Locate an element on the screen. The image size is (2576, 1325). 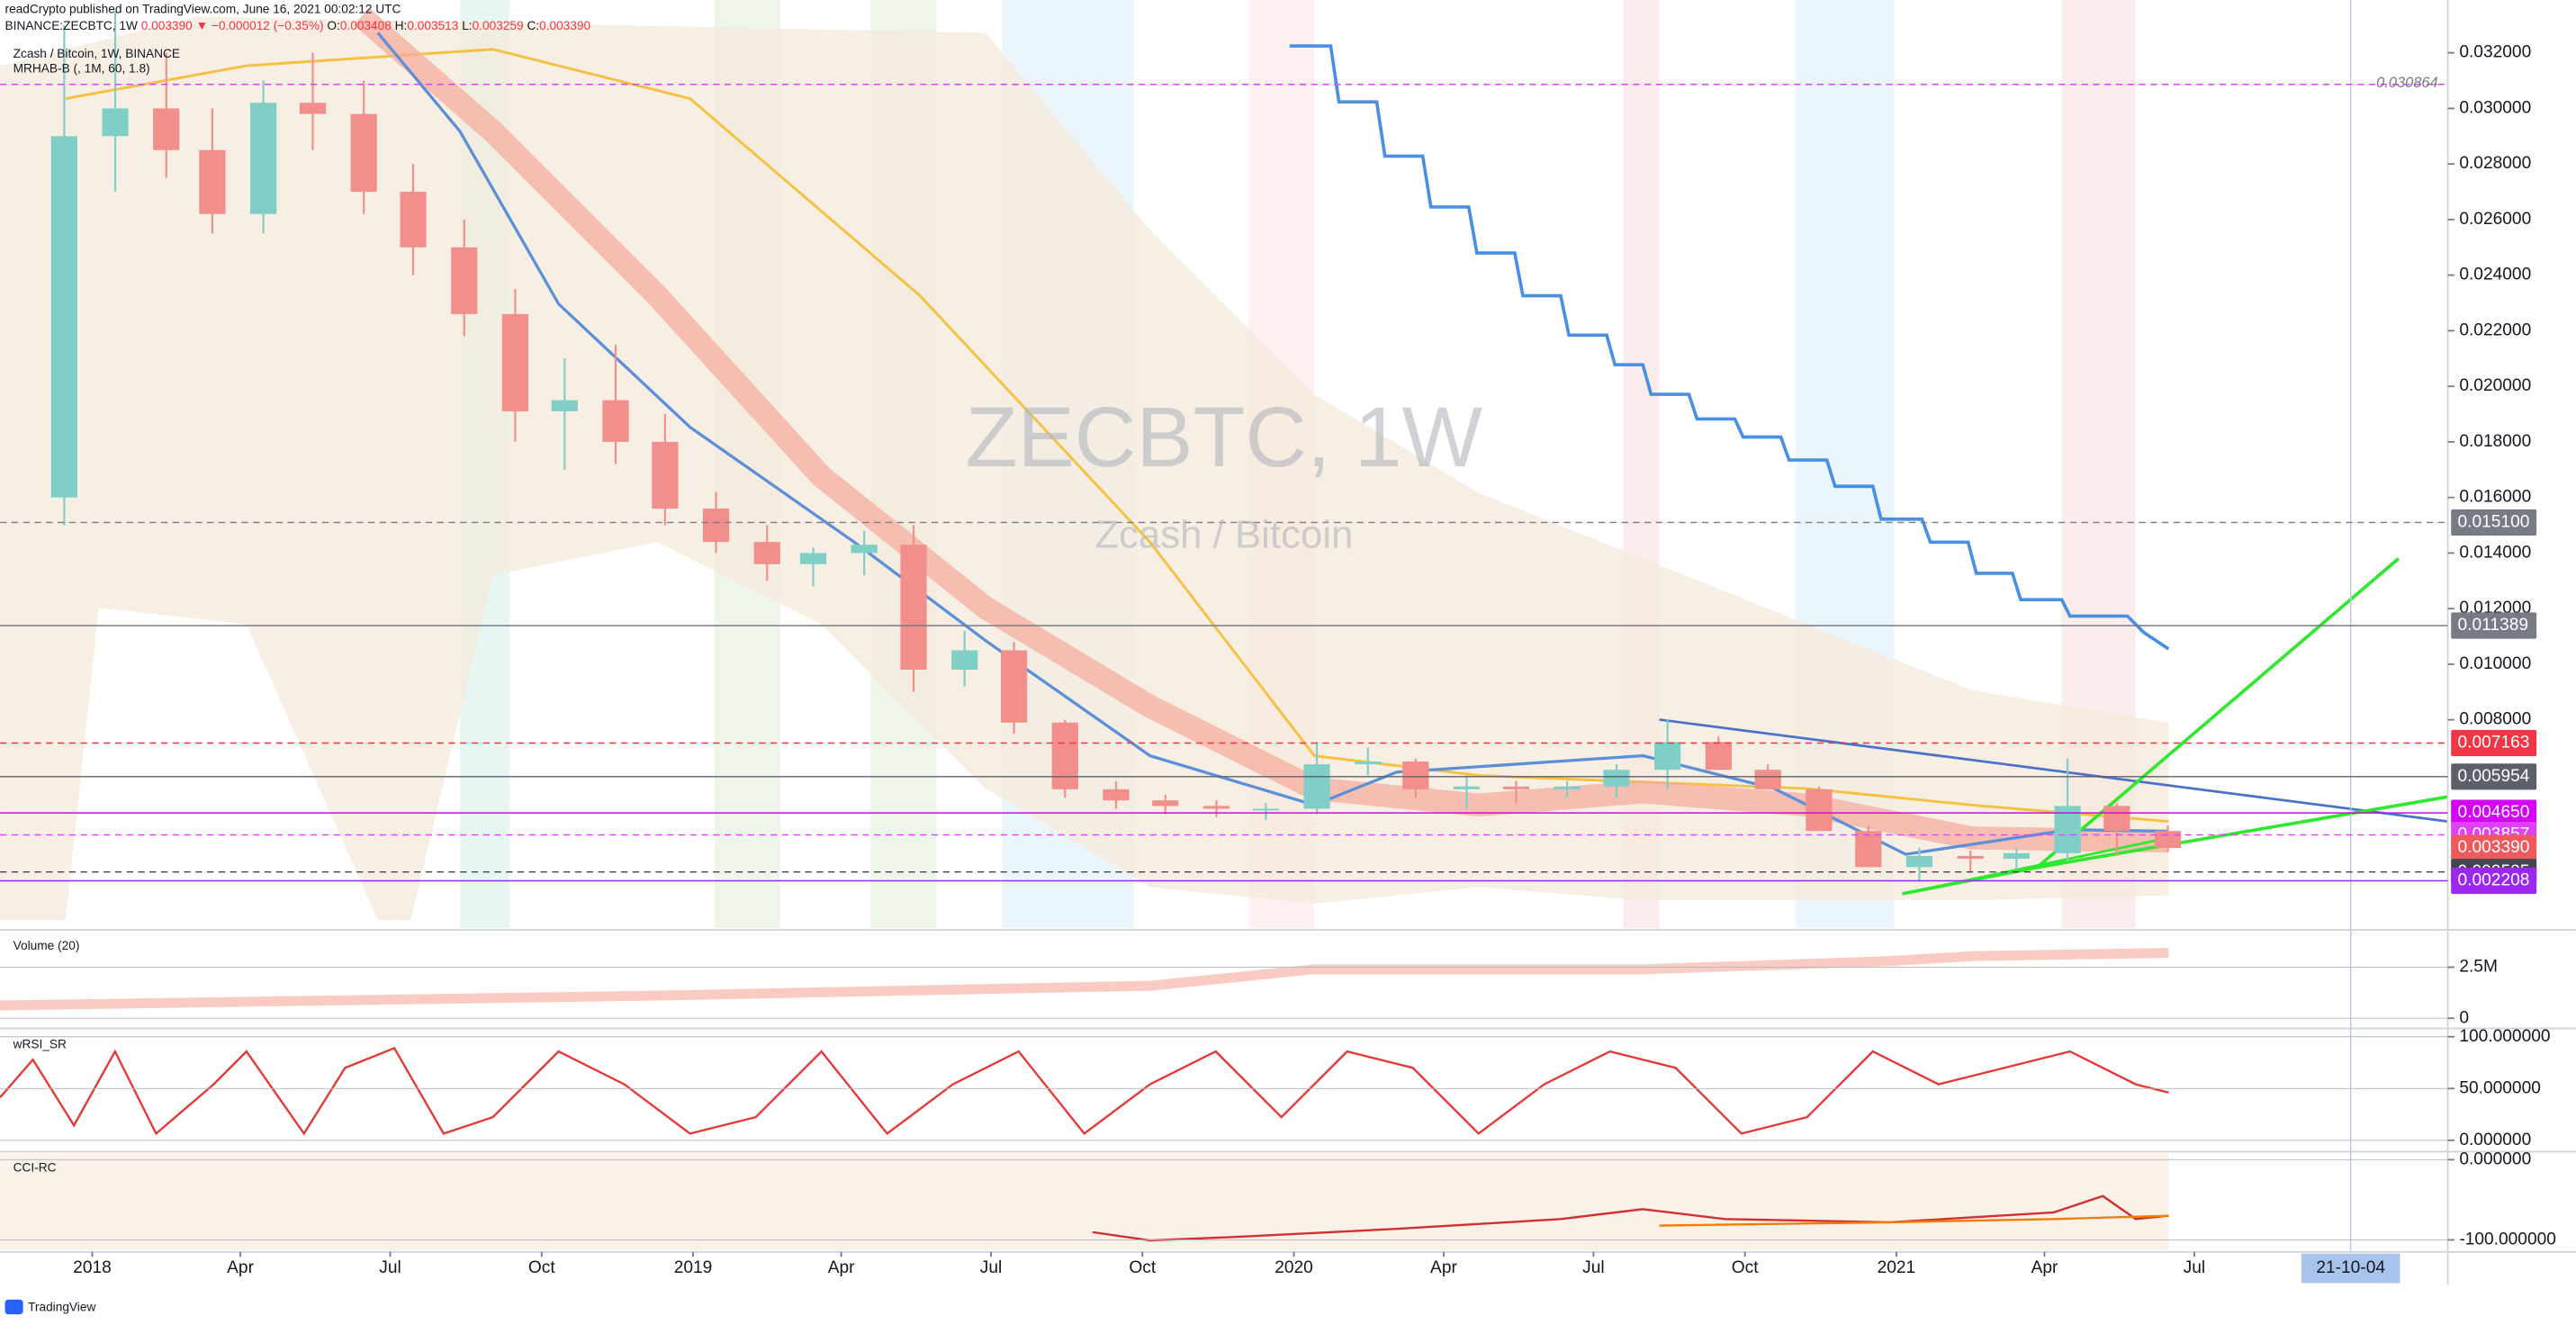
panel-tick-label: 100.000000 is located at coordinates (2504, 1036).